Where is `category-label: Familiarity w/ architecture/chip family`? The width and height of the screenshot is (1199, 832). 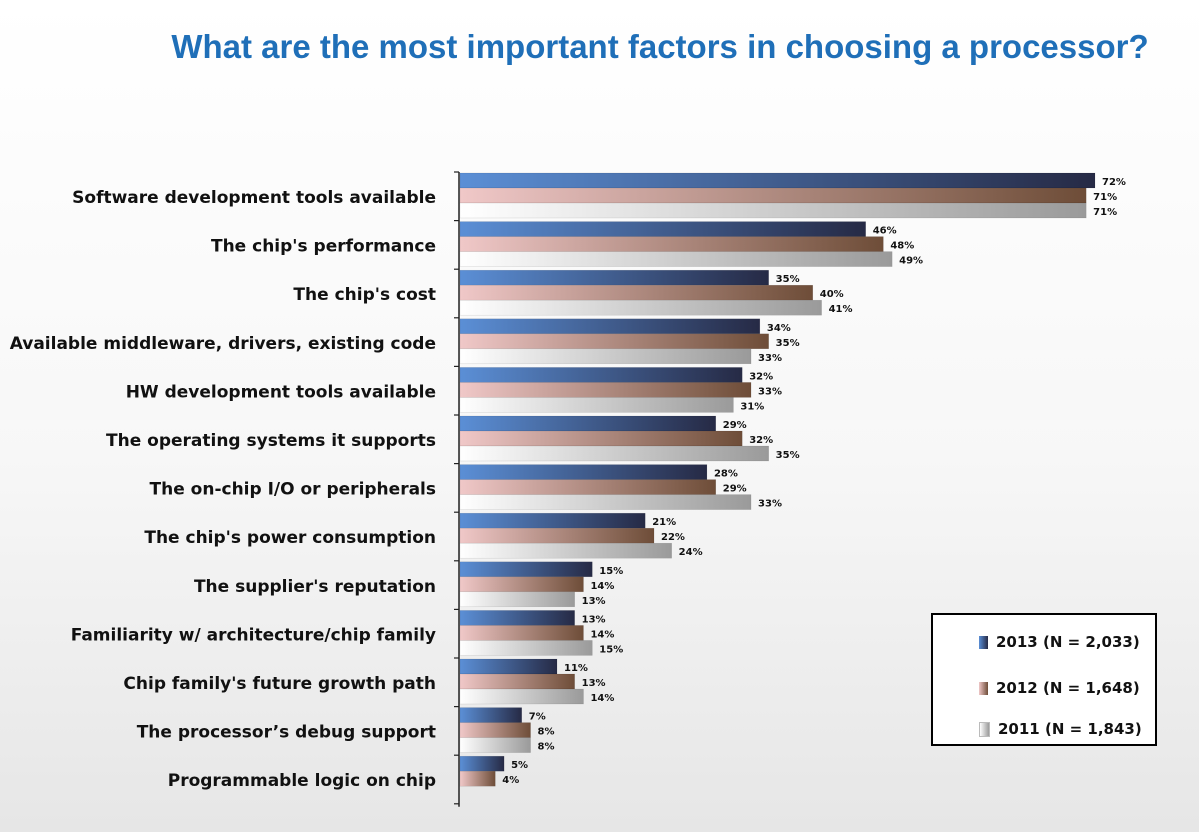 category-label: Familiarity w/ architecture/chip family is located at coordinates (253, 635).